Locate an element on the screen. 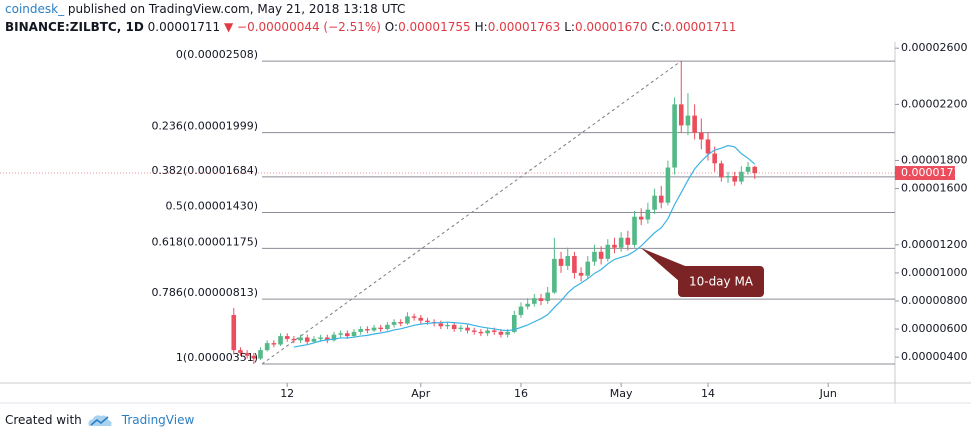  change: ▼ −0.00000044 (−2.51%) is located at coordinates (302, 27).